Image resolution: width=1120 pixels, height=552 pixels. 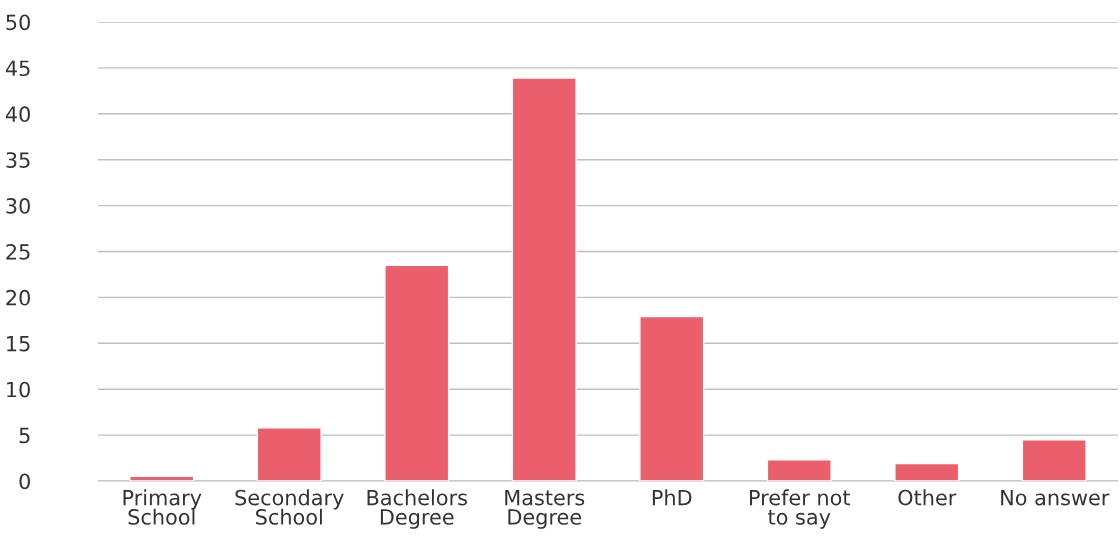 I want to click on y-tick-label: 5, so click(x=24, y=435).